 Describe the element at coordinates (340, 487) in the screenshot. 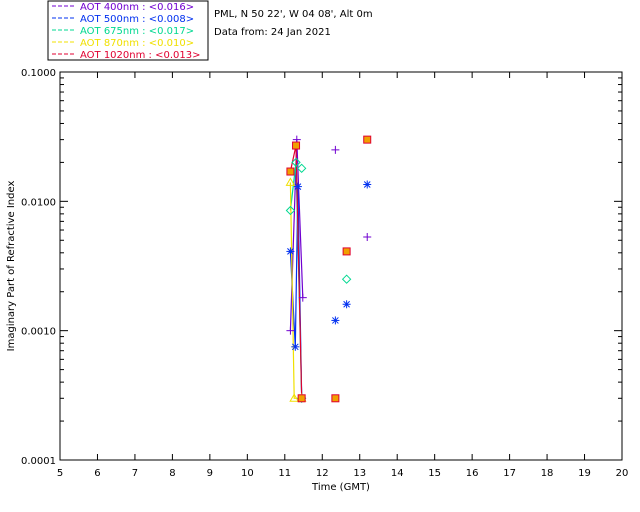

I see `x-axis-label: Time (GMT)` at that location.